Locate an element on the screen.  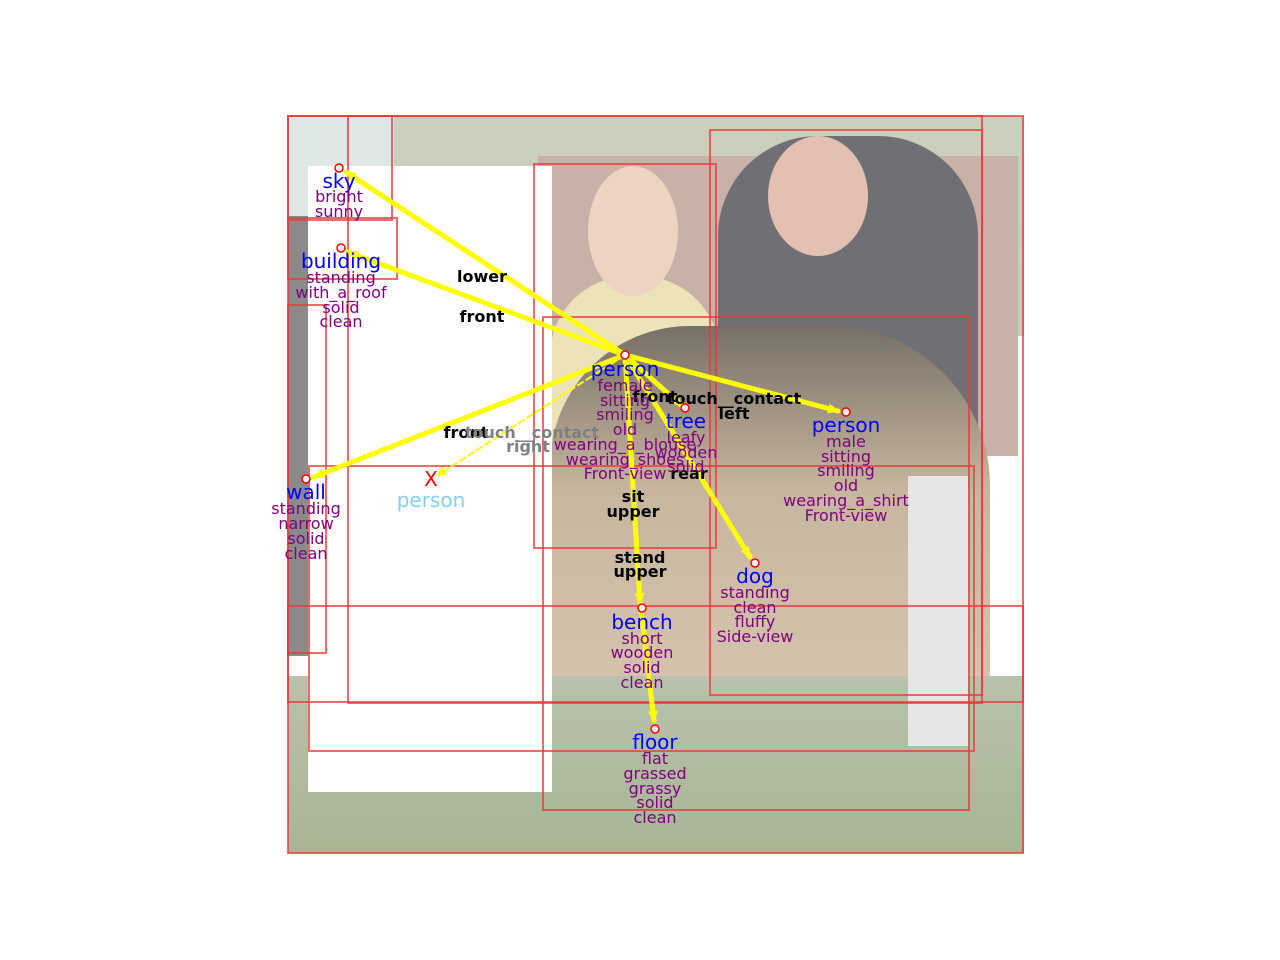
node-name-building: building is located at coordinates (341, 261).